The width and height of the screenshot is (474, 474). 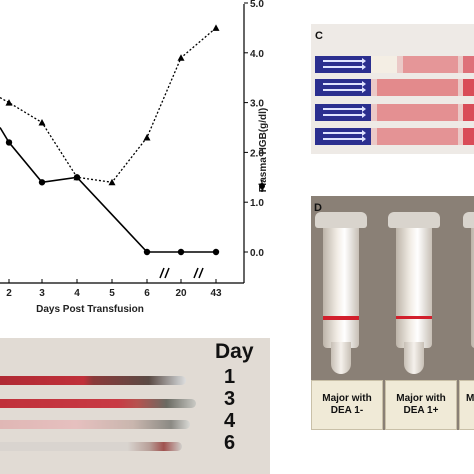 I want to click on day-number: 6, so click(x=230, y=443).